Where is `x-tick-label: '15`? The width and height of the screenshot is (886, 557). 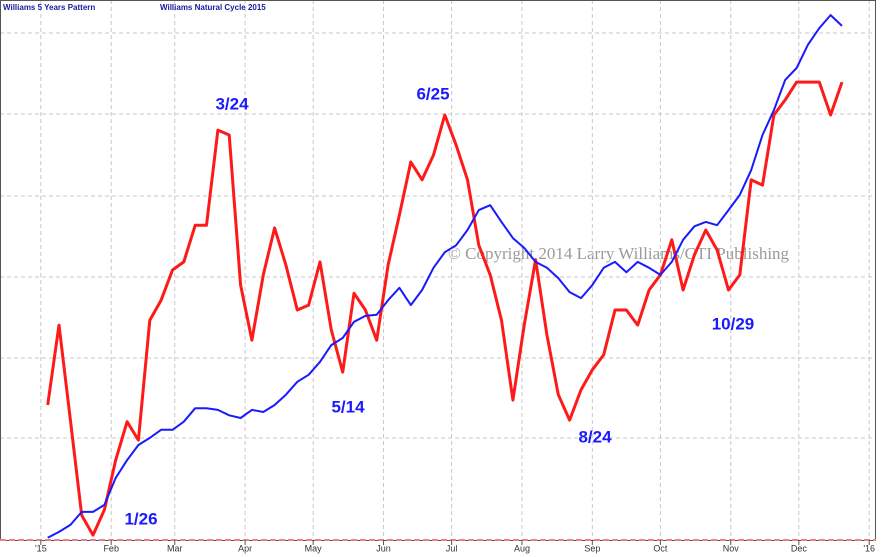 x-tick-label: '15 is located at coordinates (41, 548).